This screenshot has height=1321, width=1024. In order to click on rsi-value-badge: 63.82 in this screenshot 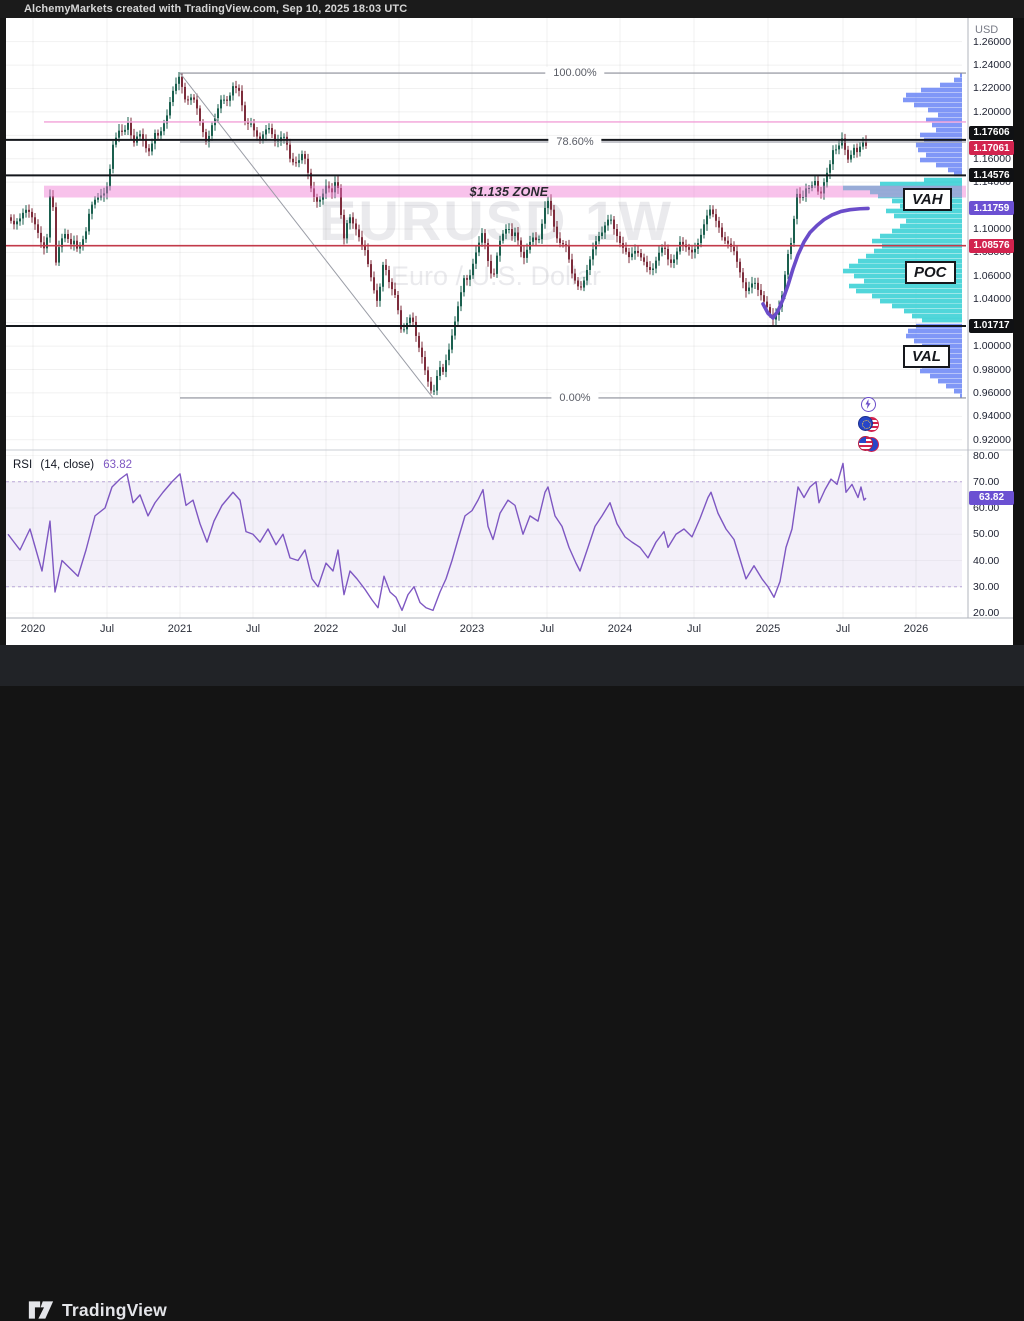, I will do `click(991, 497)`.